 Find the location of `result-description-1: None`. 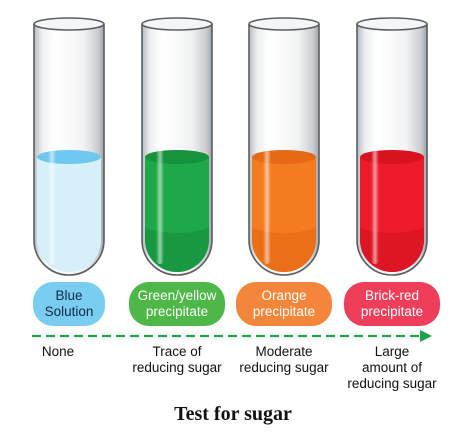

result-description-1: None is located at coordinates (58, 351).